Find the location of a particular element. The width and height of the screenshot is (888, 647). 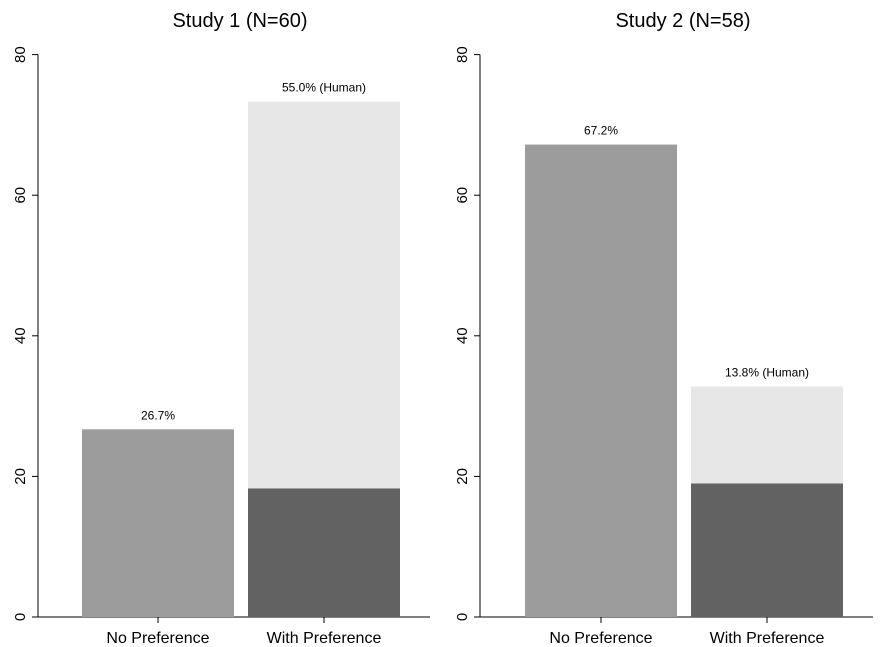

chart-title: Study 2 (N=58) is located at coordinates (682, 21).